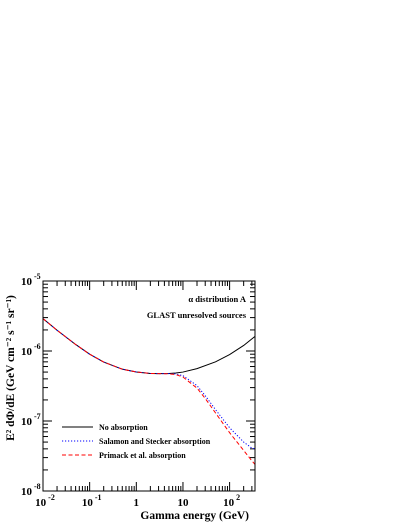 The width and height of the screenshot is (407, 527). I want to click on y-tick-label: 10 -5, so click(31, 280).